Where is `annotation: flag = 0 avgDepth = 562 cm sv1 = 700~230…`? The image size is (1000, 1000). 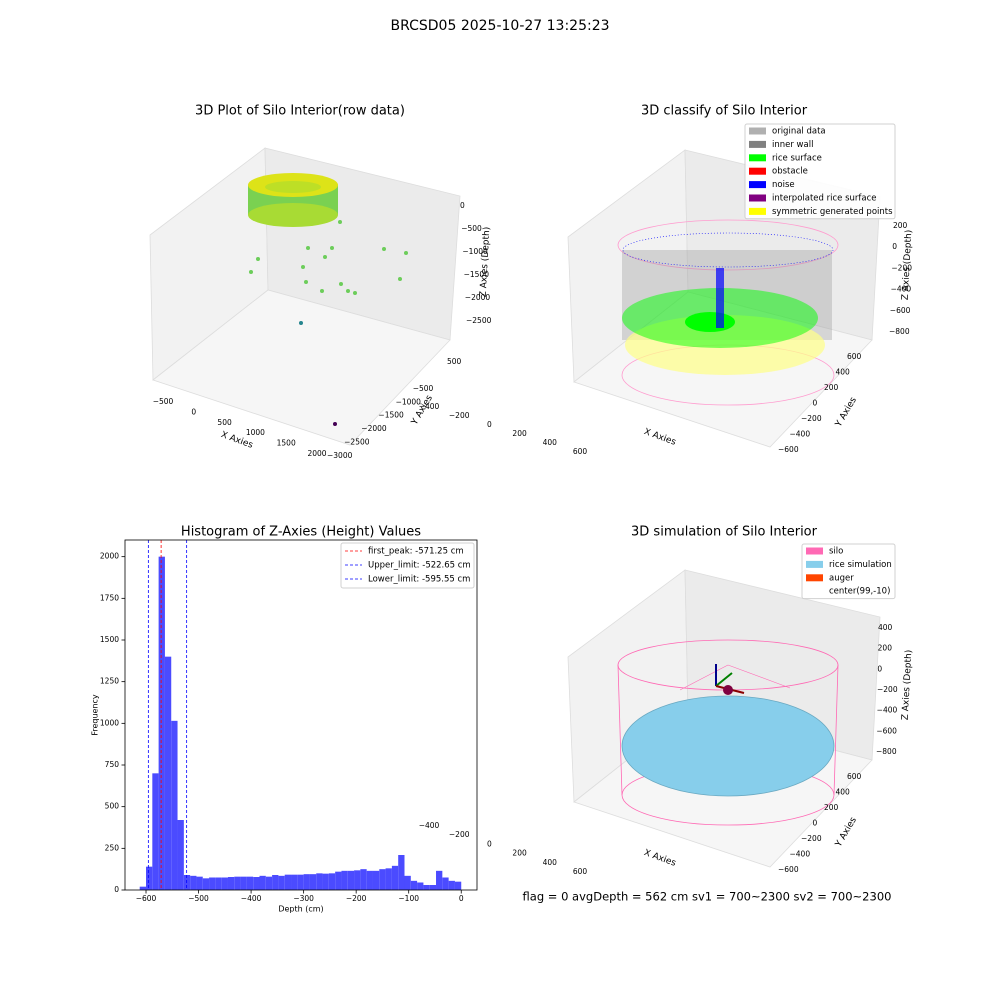 annotation: flag = 0 avgDepth = 562 cm sv1 = 700~230… is located at coordinates (707, 897).